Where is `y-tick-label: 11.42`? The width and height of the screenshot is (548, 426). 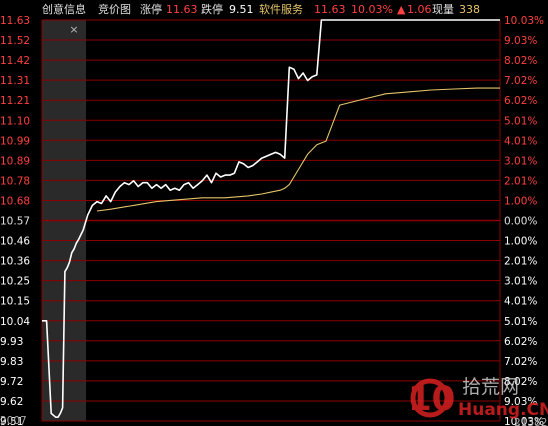
y-tick-label: 11.42 is located at coordinates (15, 61).